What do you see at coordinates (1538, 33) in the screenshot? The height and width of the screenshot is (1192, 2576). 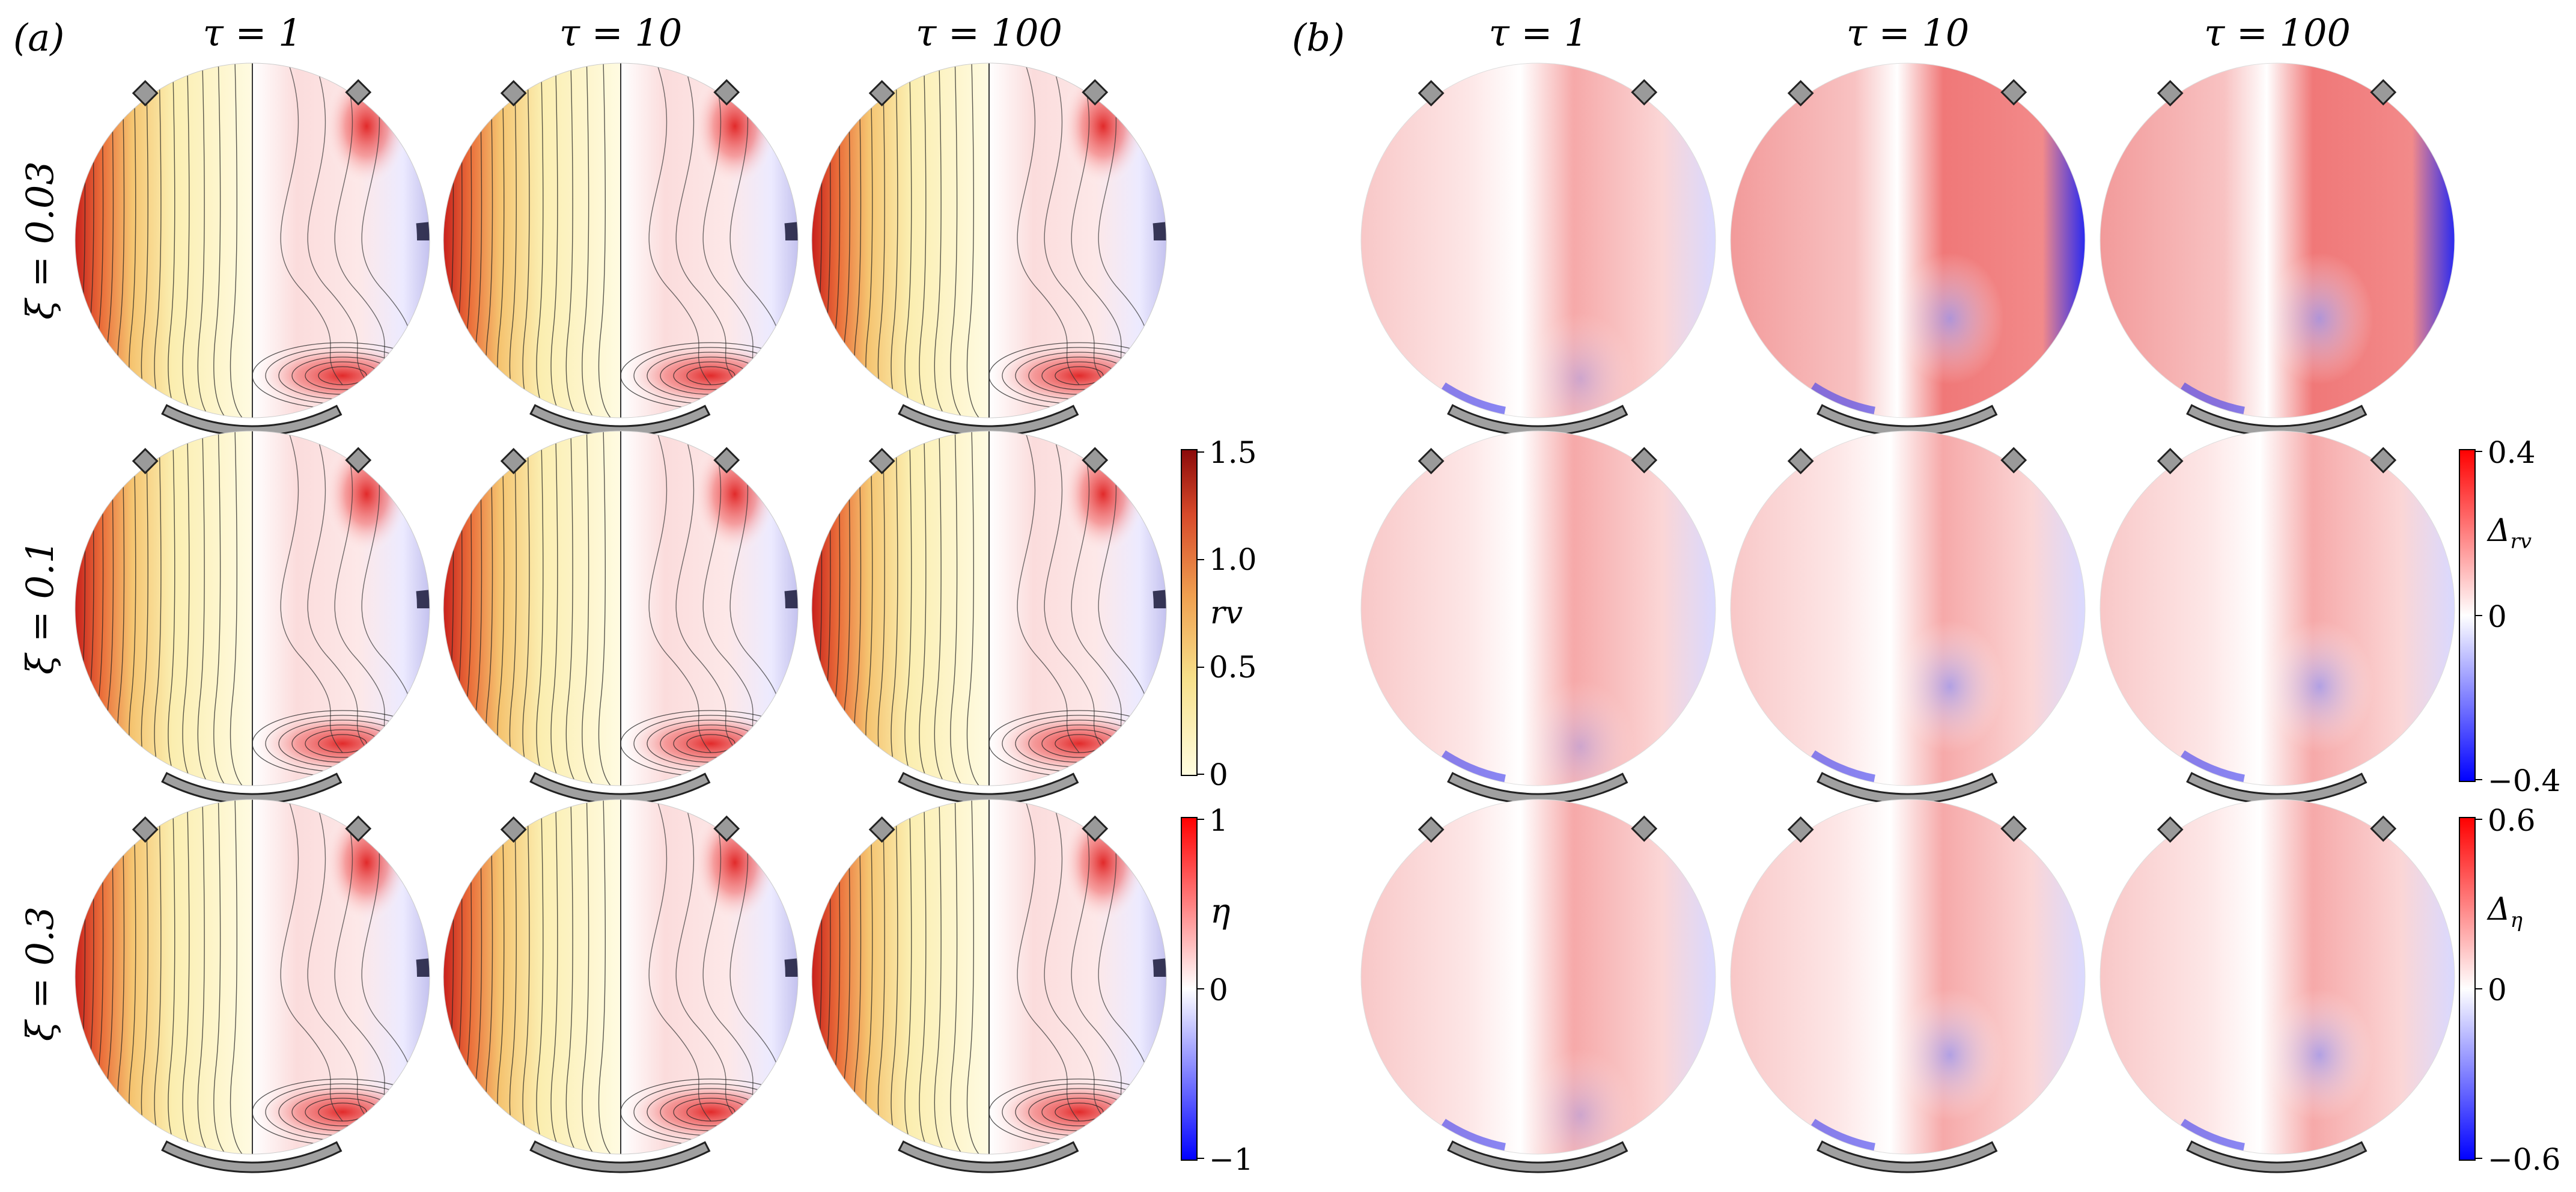 I see `panel-b-col-header: τ = 1` at bounding box center [1538, 33].